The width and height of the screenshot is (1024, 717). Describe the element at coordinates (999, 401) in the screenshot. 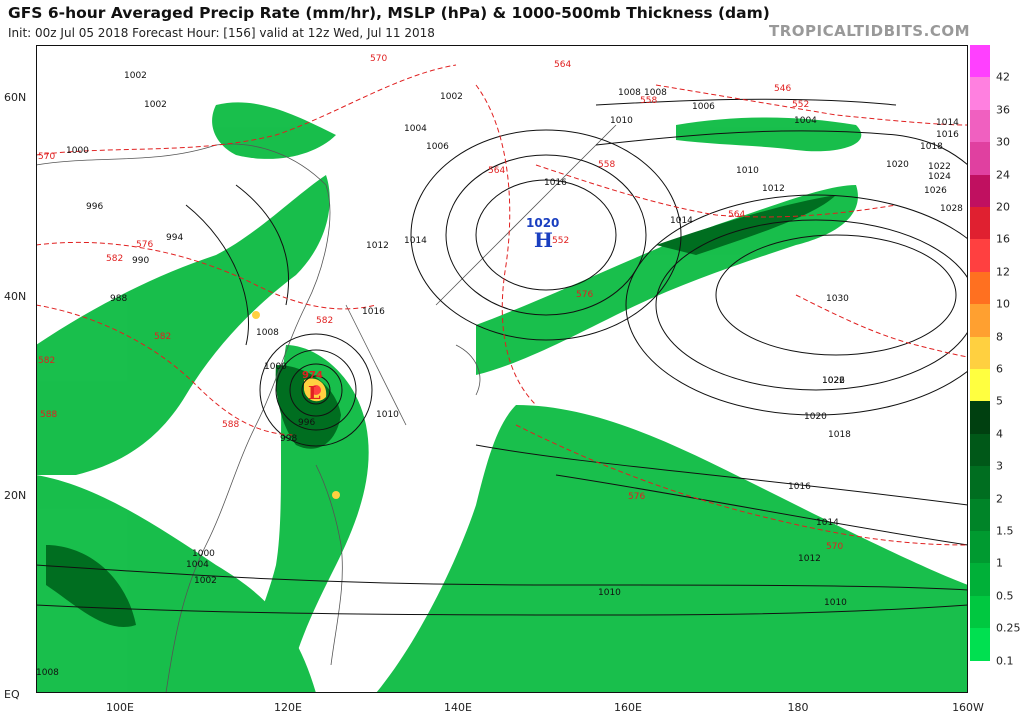

I see `legend-label: 5` at that location.